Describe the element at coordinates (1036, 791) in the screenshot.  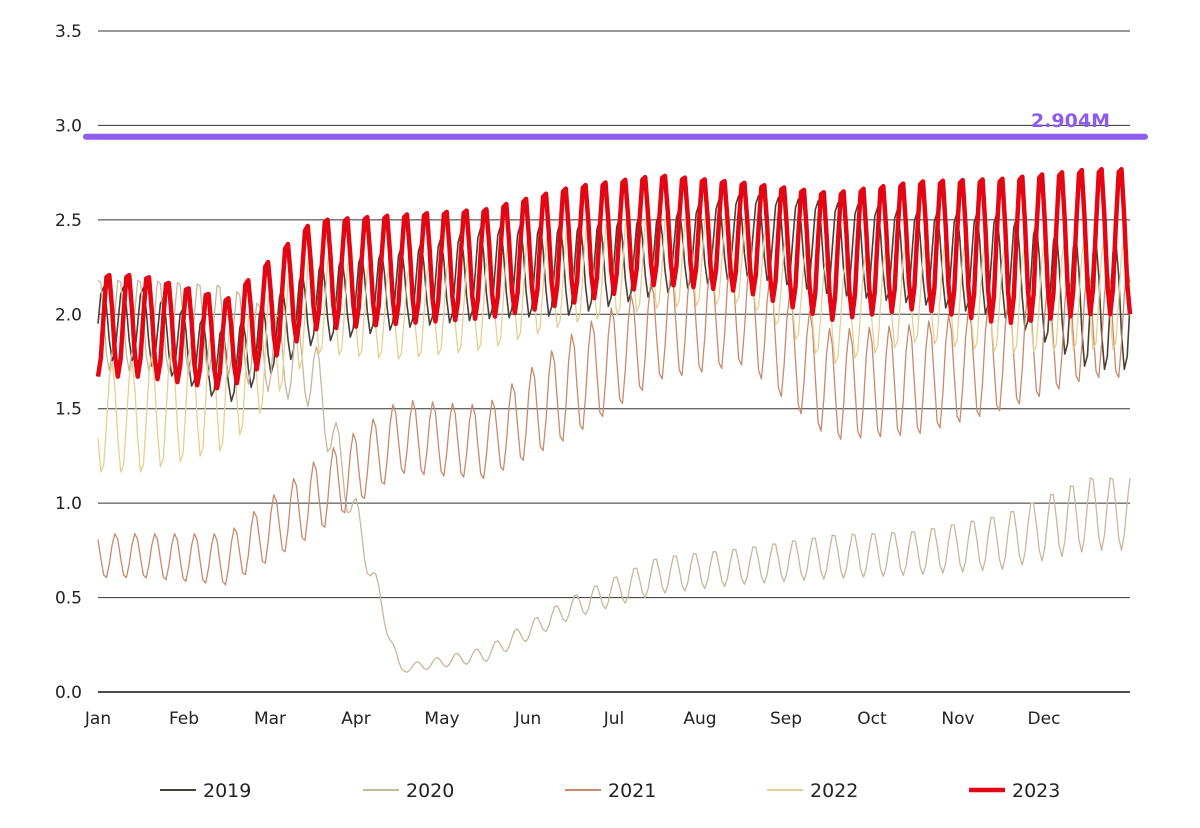
I see `legend-label: 2023` at that location.